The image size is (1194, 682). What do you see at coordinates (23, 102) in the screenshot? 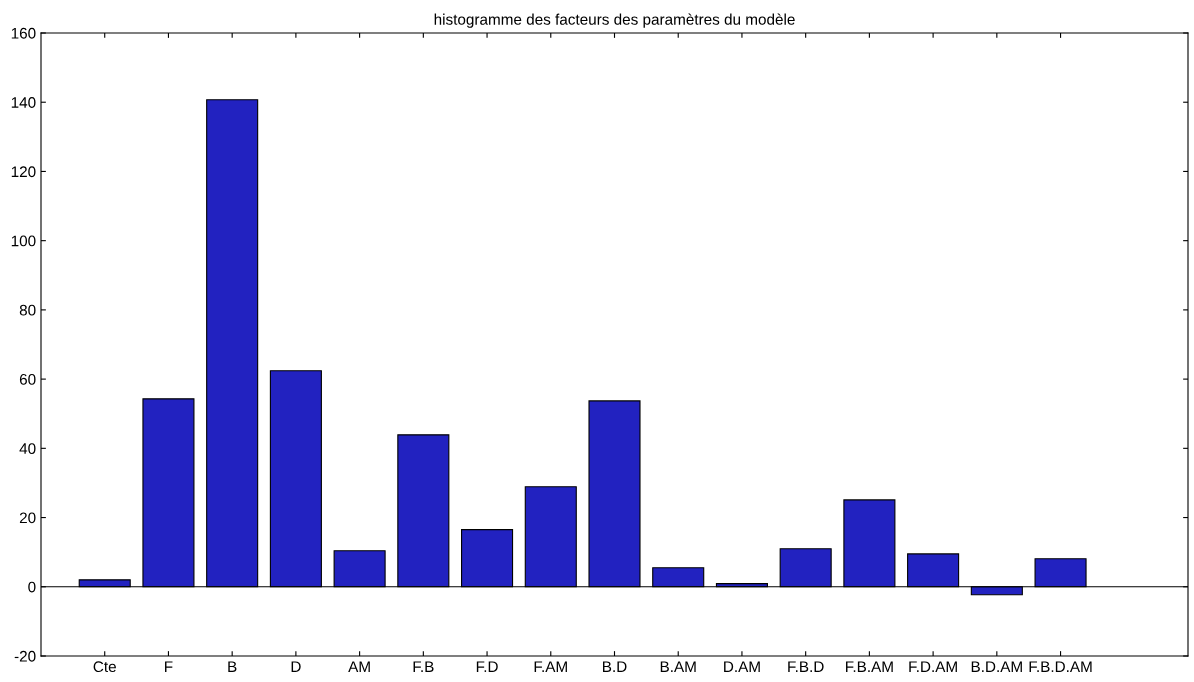
I see `y-tick-label: 140` at bounding box center [23, 102].